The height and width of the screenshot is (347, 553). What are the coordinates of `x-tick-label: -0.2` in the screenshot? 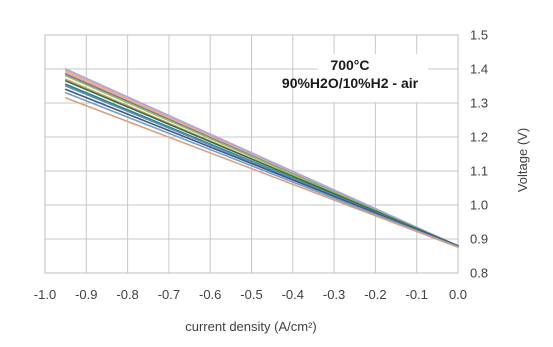 It's located at (375, 294).